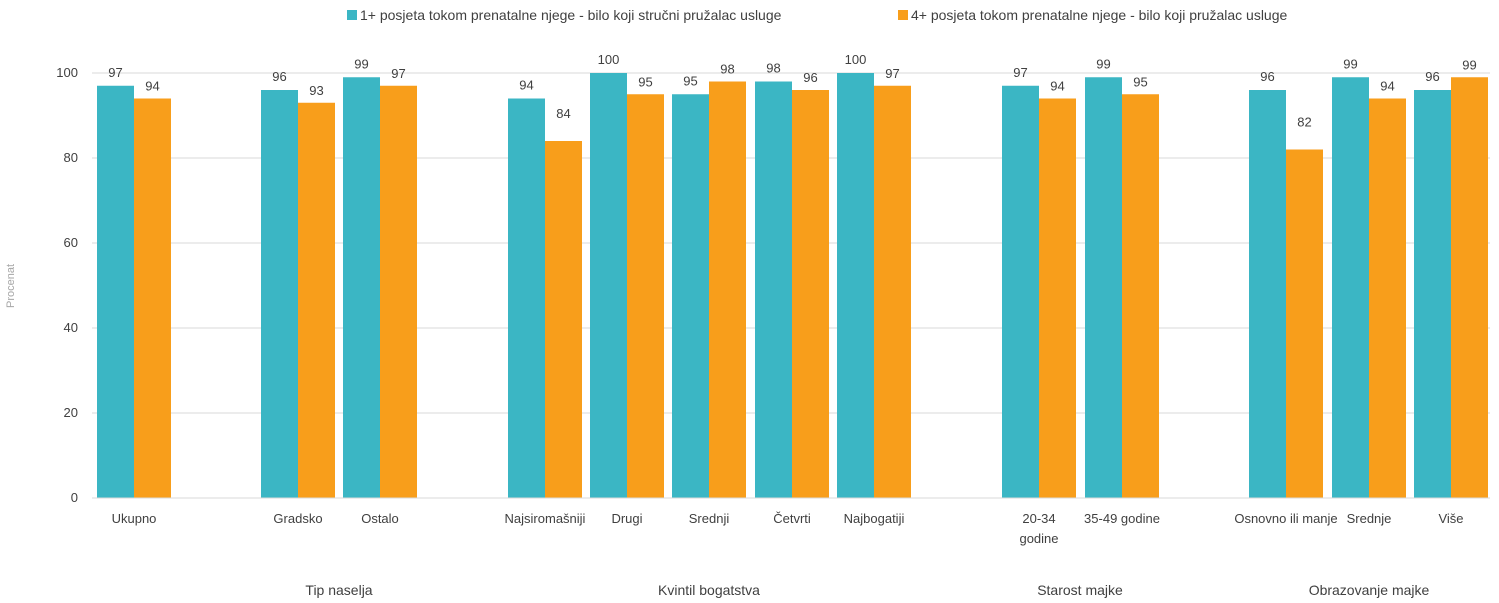 The height and width of the screenshot is (603, 1499). What do you see at coordinates (1432, 76) in the screenshot?
I see `value-label-series-1-12: 96` at bounding box center [1432, 76].